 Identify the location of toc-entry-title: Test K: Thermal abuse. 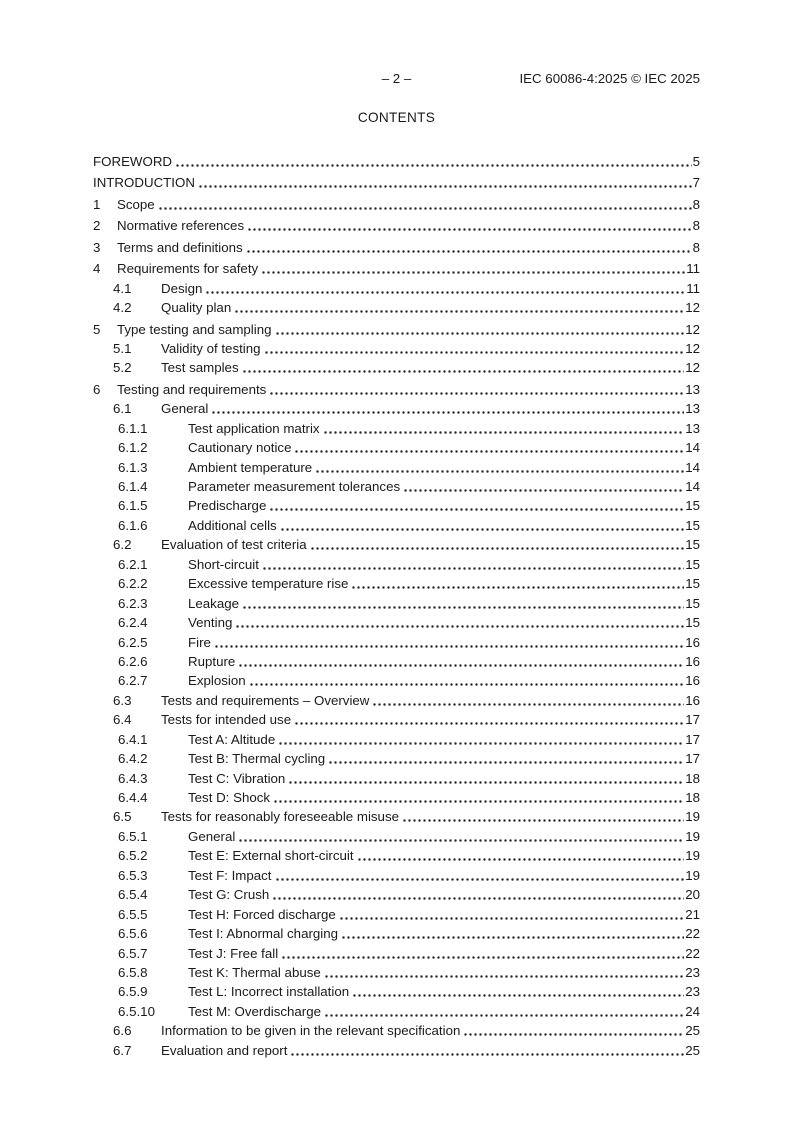
(254, 972).